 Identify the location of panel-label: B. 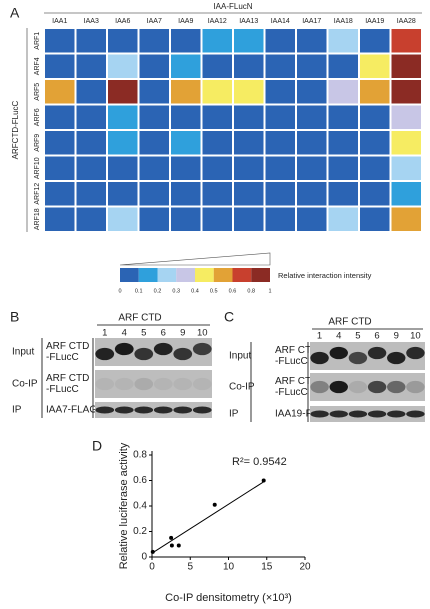
(14, 317).